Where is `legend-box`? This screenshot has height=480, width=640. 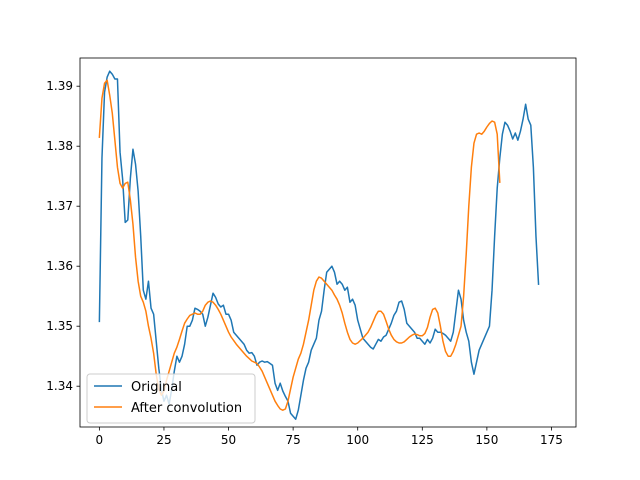
legend-box is located at coordinates (171, 398).